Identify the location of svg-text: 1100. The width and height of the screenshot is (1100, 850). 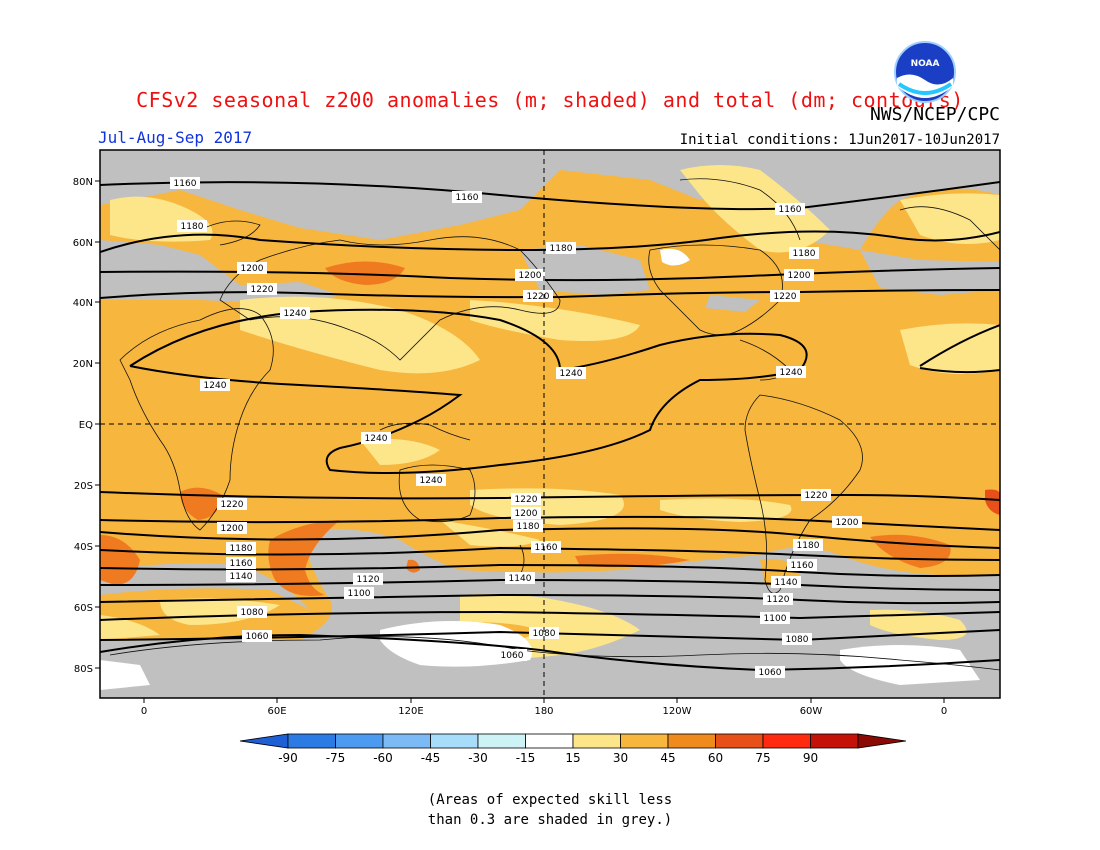
(359, 594).